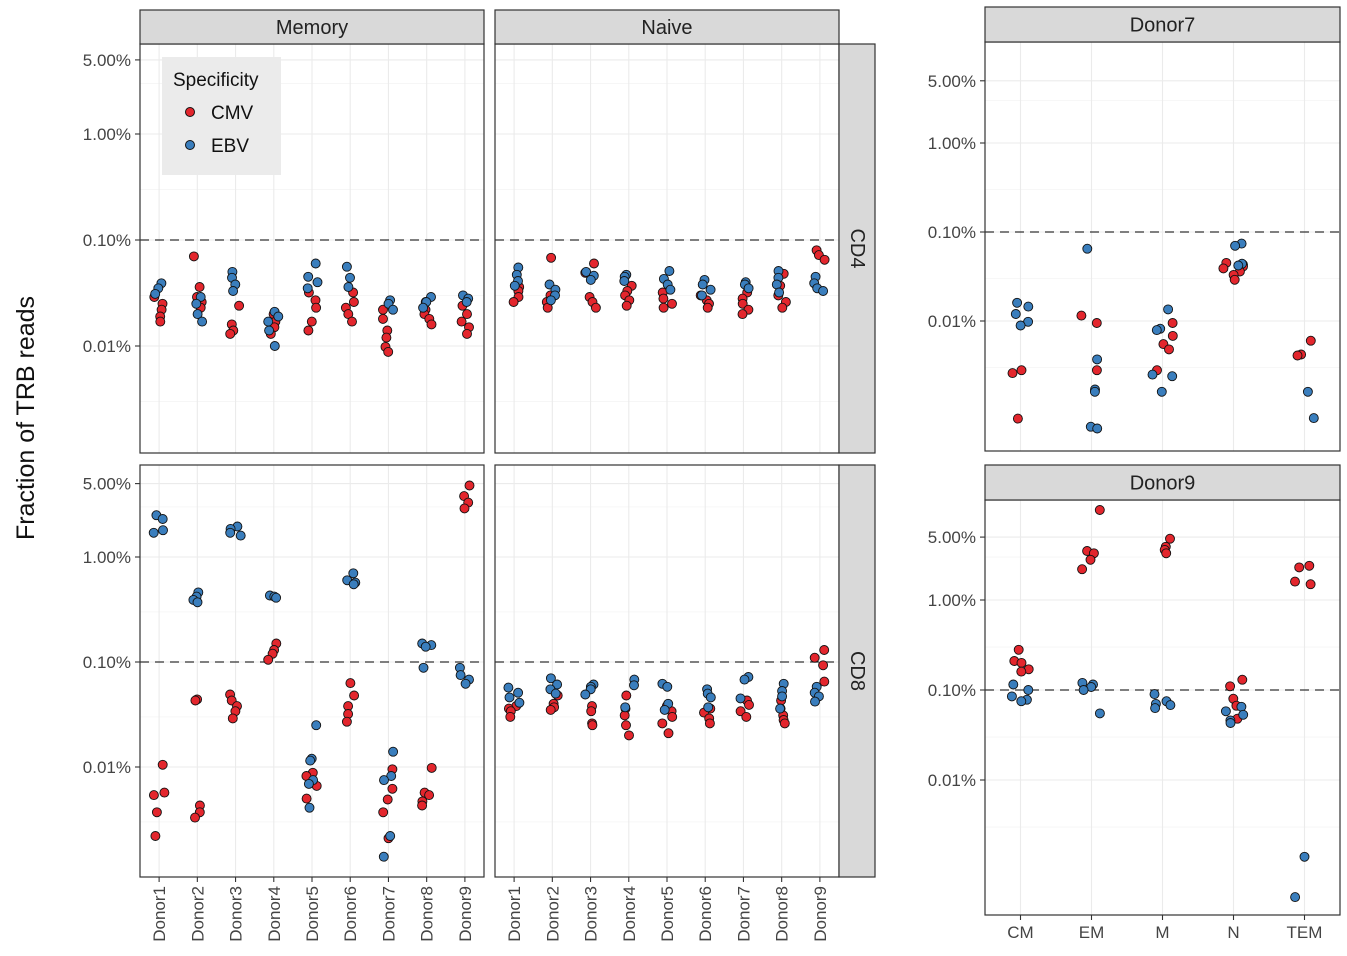 This screenshot has height=956, width=1347. Describe the element at coordinates (221, 116) in the screenshot. I see `legend-background` at that location.